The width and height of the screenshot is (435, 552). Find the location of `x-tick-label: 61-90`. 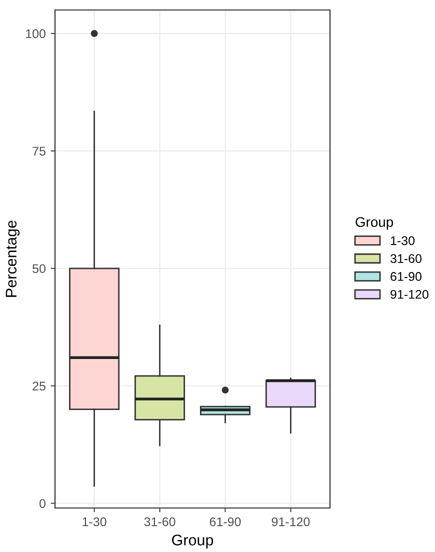

x-tick-label: 61-90 is located at coordinates (225, 521).